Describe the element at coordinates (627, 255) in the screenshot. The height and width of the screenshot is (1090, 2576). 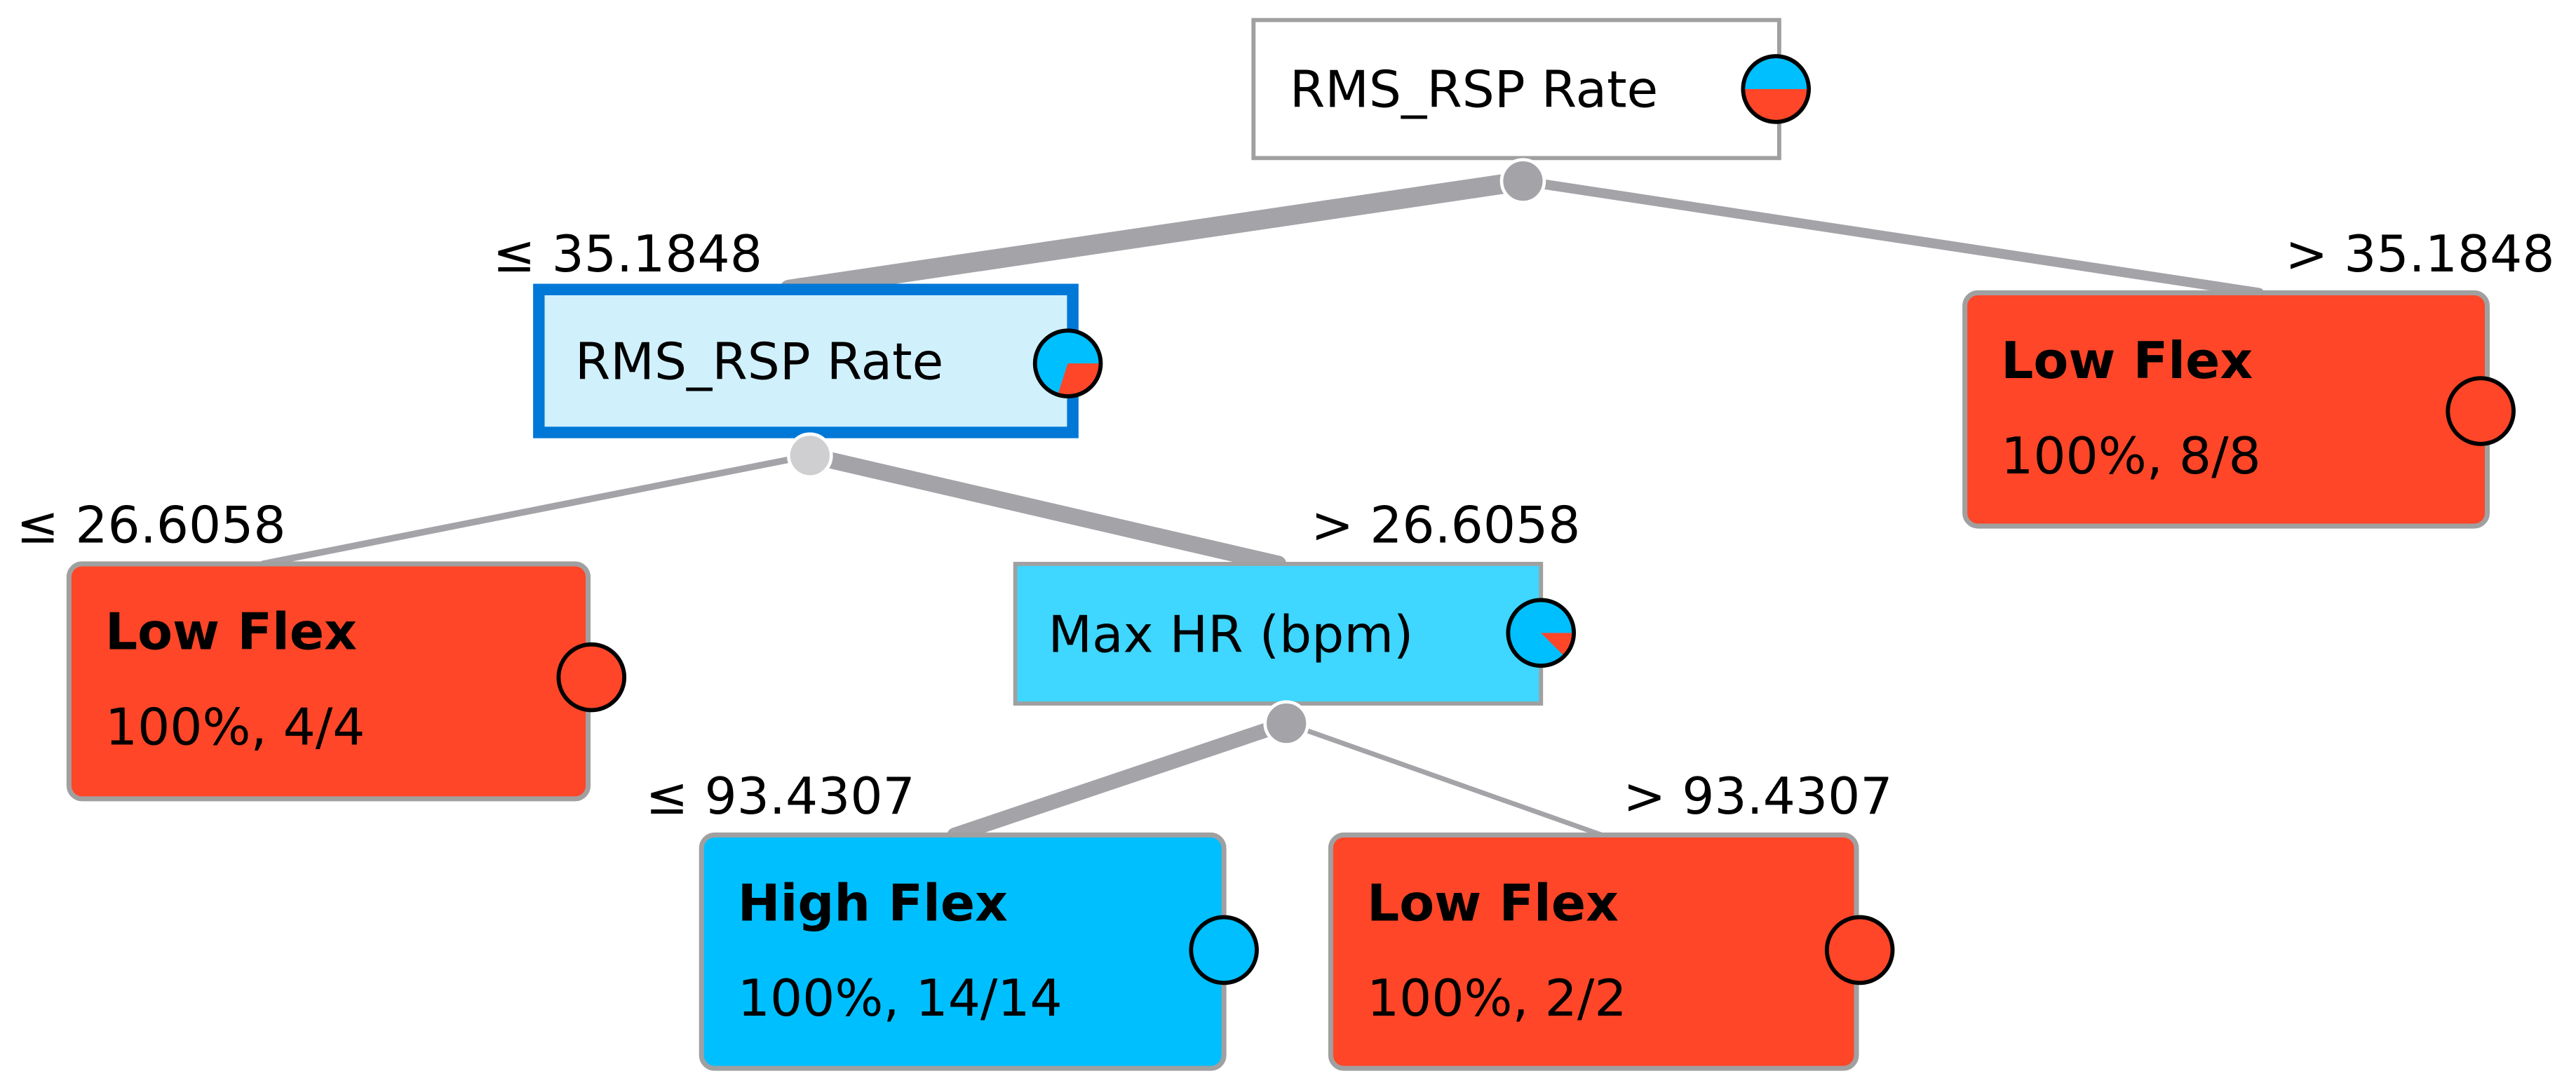
I see `split-condition-label: ≤ 35.1848` at that location.